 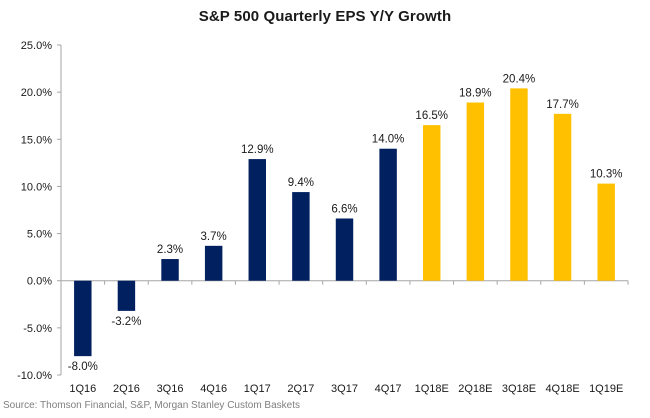 What do you see at coordinates (432, 203) in the screenshot?
I see `bar-1Q18E` at bounding box center [432, 203].